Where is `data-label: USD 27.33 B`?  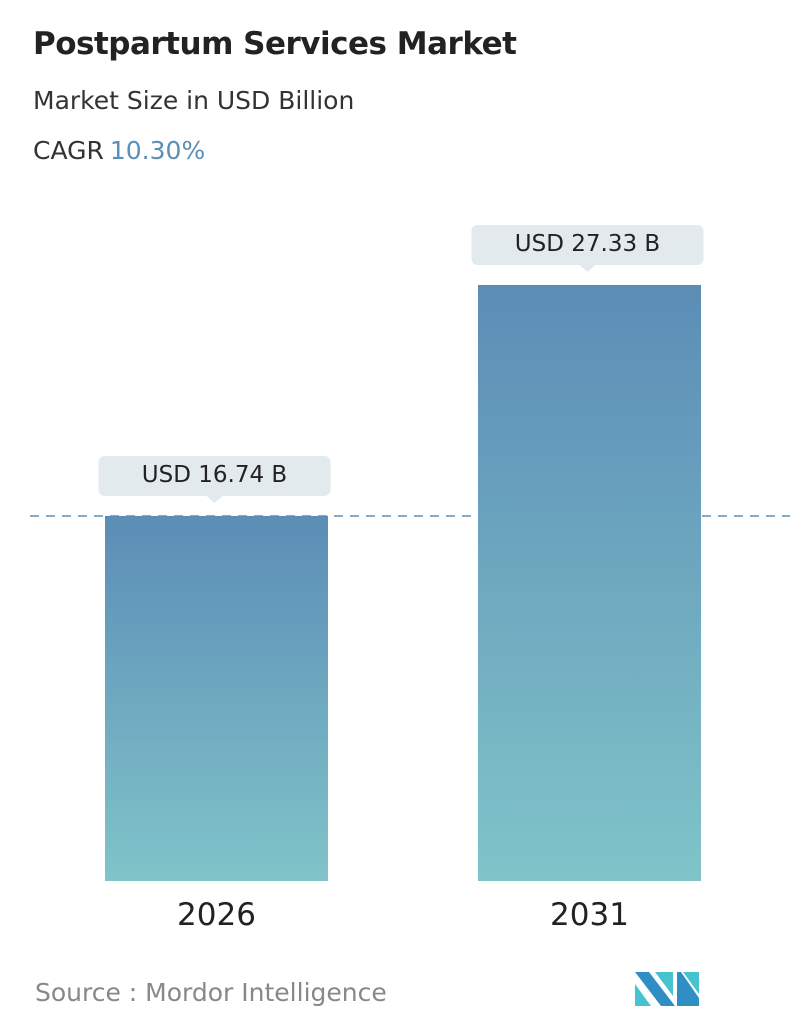
data-label: USD 27.33 B is located at coordinates (587, 244).